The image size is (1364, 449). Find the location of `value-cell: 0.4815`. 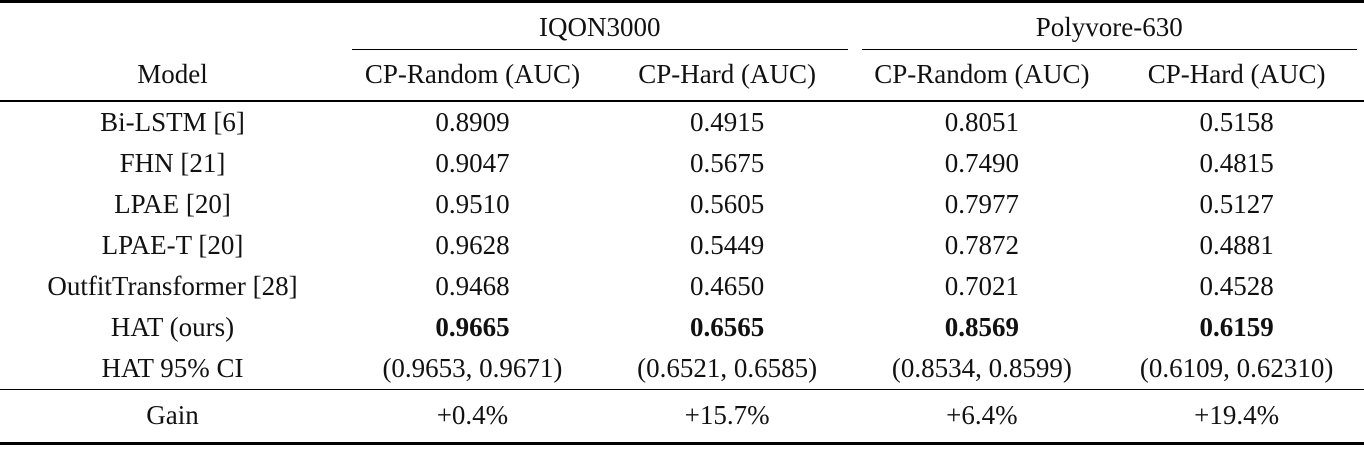

value-cell: 0.4815 is located at coordinates (1236, 163).